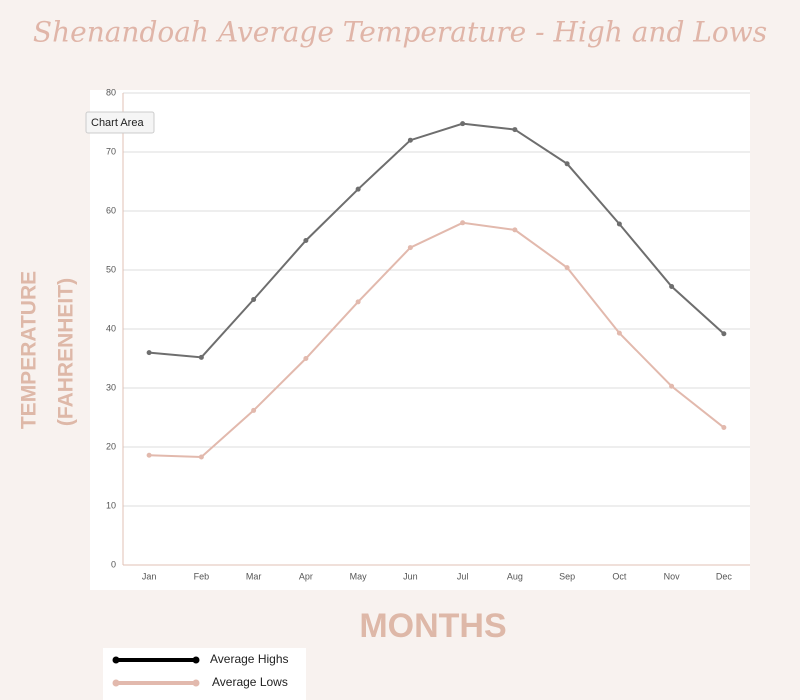 The image size is (800, 700). Describe the element at coordinates (29, 350) in the screenshot. I see `y-axis-label: TEMPERATURE` at that location.